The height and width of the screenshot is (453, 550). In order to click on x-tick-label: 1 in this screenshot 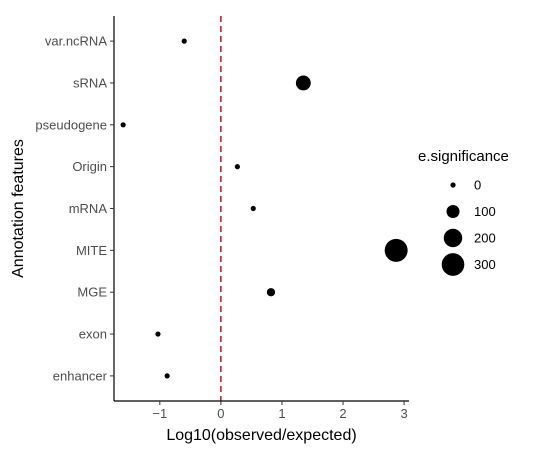, I will do `click(281, 413)`.